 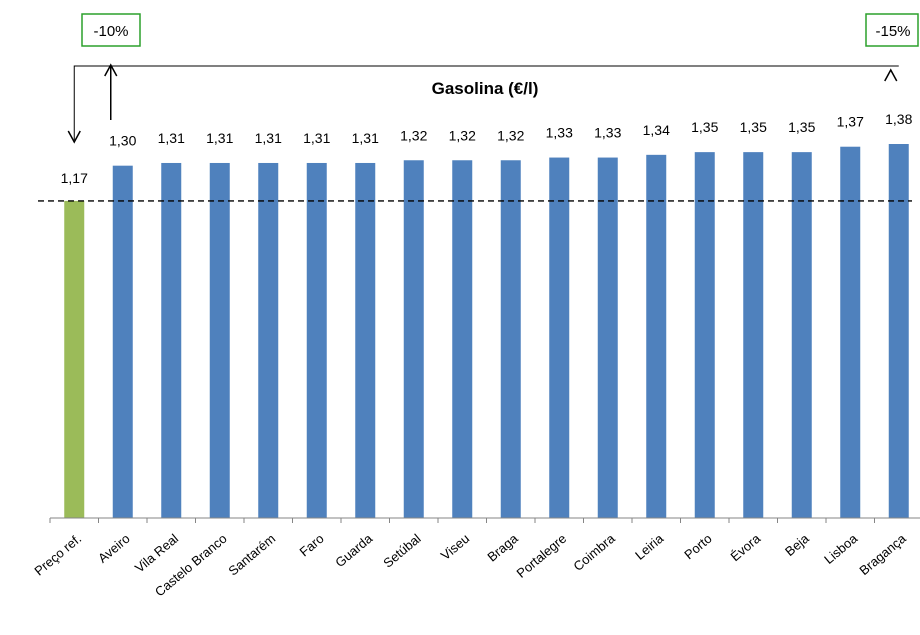 I want to click on x-tick-label-18: Bragança, so click(x=882, y=554).